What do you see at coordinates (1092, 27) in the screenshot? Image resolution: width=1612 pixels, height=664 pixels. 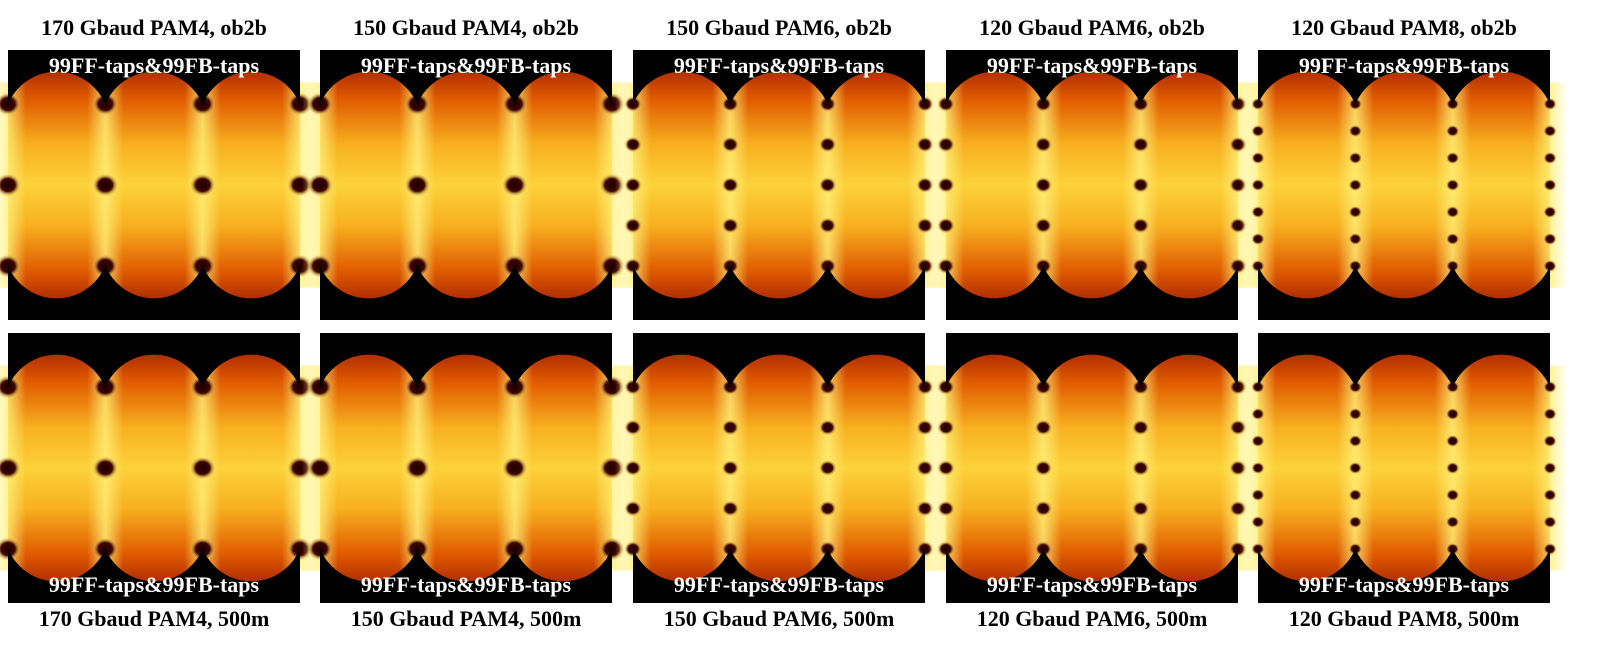 I see `panel-title: 120 Gbaud PAM6, ob2b` at bounding box center [1092, 27].